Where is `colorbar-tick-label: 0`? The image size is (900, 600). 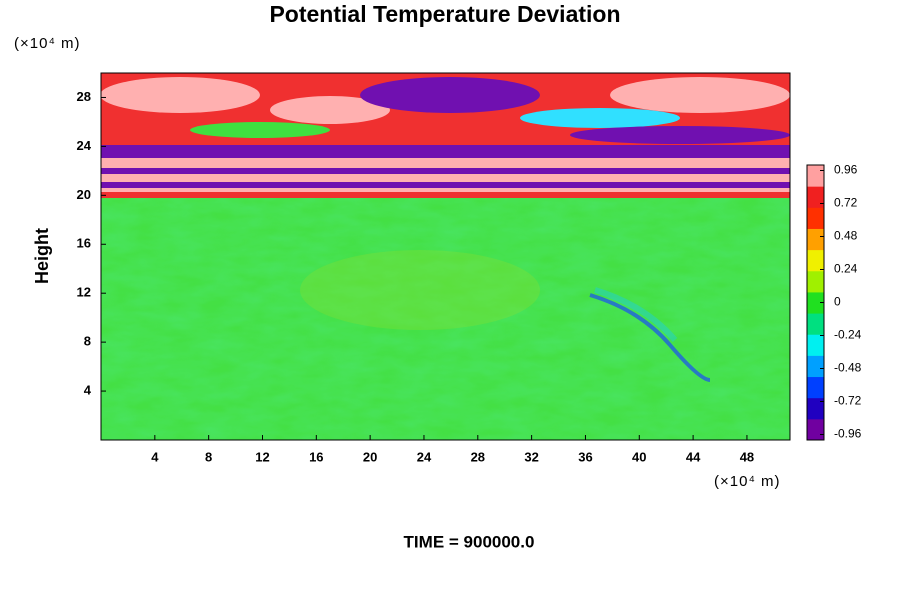
colorbar-tick-label: 0 is located at coordinates (837, 302).